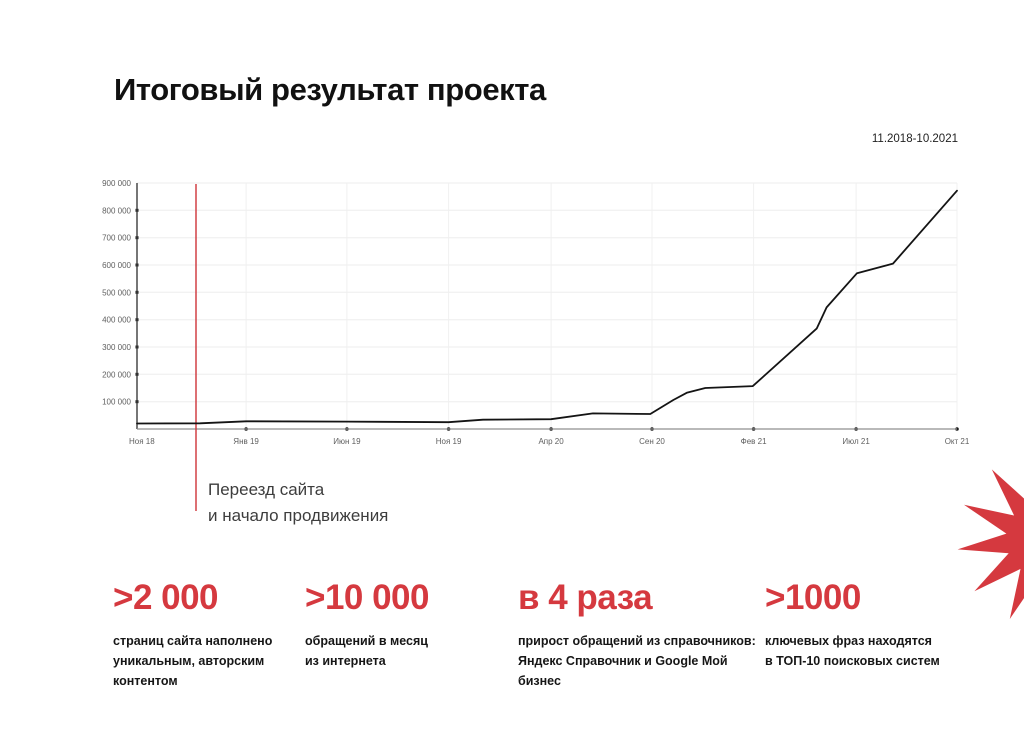  I want to click on starburst-icon, so click(990, 544).